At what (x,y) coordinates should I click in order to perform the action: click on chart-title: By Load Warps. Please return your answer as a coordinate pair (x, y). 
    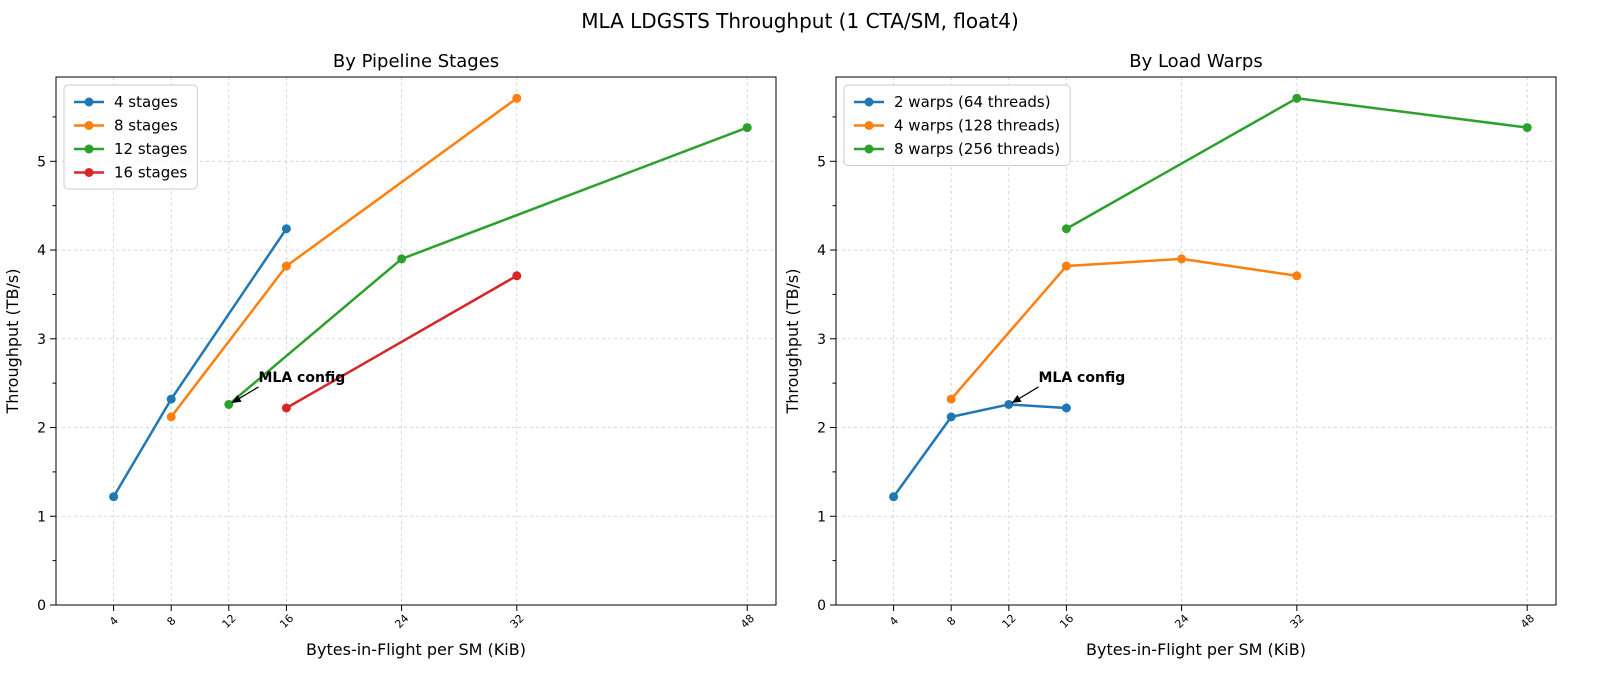
    Looking at the image, I should click on (1196, 61).